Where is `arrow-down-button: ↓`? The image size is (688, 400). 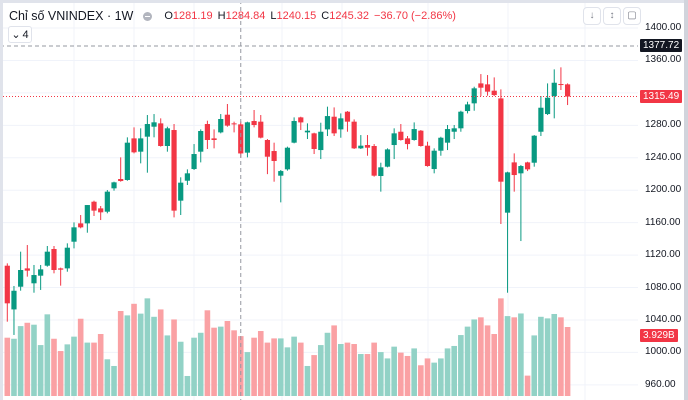 arrow-down-button: ↓ is located at coordinates (592, 16).